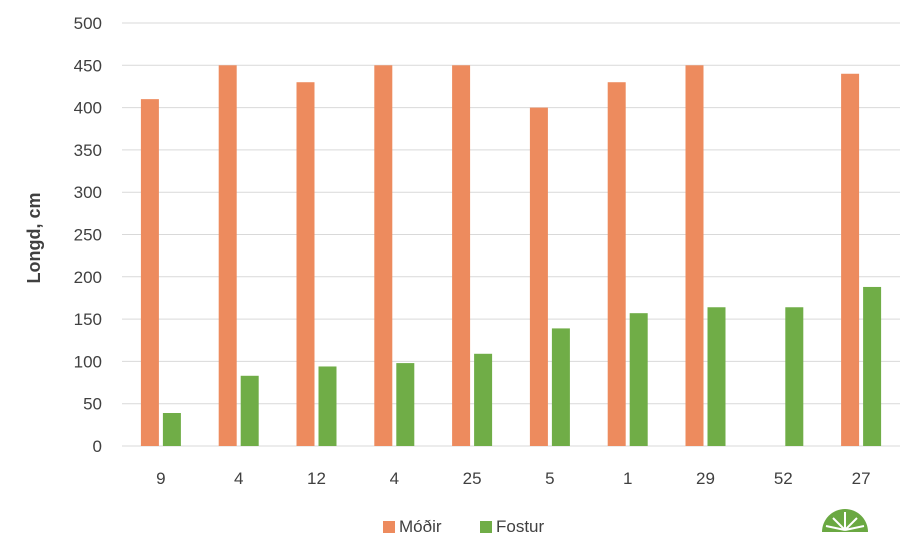 The width and height of the screenshot is (905, 538). Describe the element at coordinates (420, 526) in the screenshot. I see `legend-label: Móðir` at that location.